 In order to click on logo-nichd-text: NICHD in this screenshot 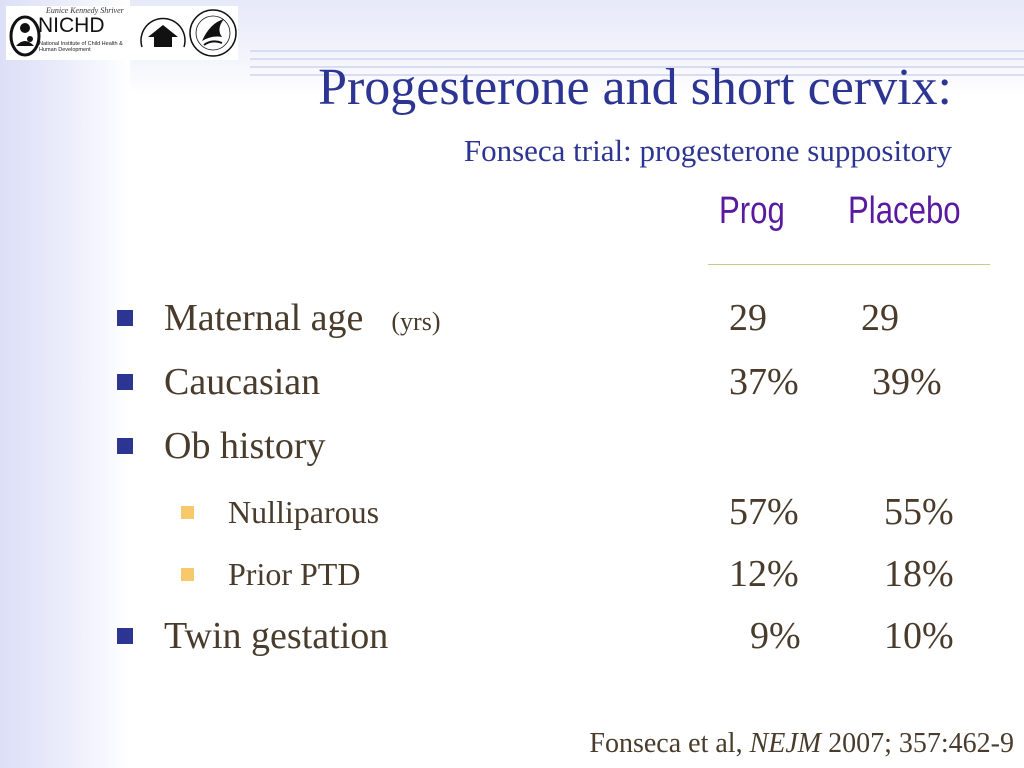, I will do `click(71, 25)`.